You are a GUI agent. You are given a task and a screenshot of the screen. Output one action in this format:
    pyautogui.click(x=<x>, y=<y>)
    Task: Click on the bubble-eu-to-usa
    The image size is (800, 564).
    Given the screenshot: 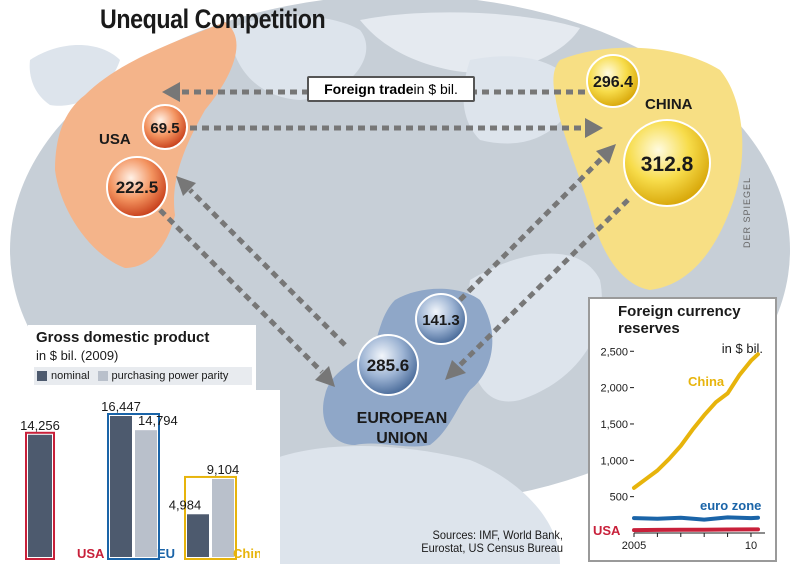 What is the action you would take?
    pyautogui.click(x=388, y=365)
    